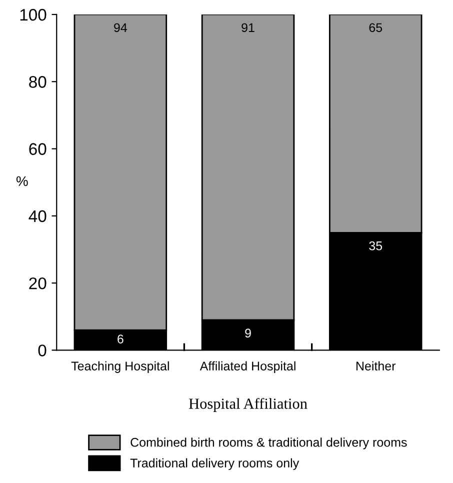 This screenshot has width=453, height=483. I want to click on y-tick-label: 40, so click(37, 216).